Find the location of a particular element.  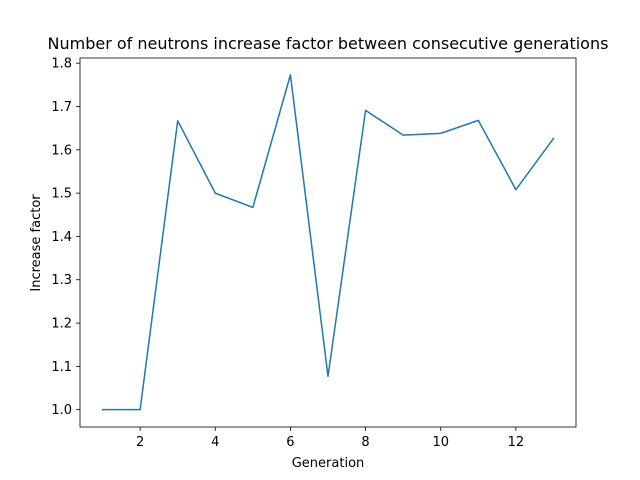

x-tick-label: 8 is located at coordinates (365, 442).